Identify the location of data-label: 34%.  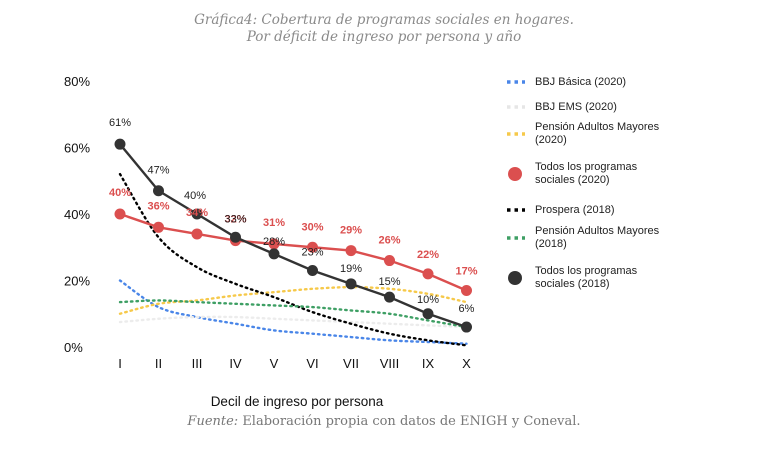
(197, 213).